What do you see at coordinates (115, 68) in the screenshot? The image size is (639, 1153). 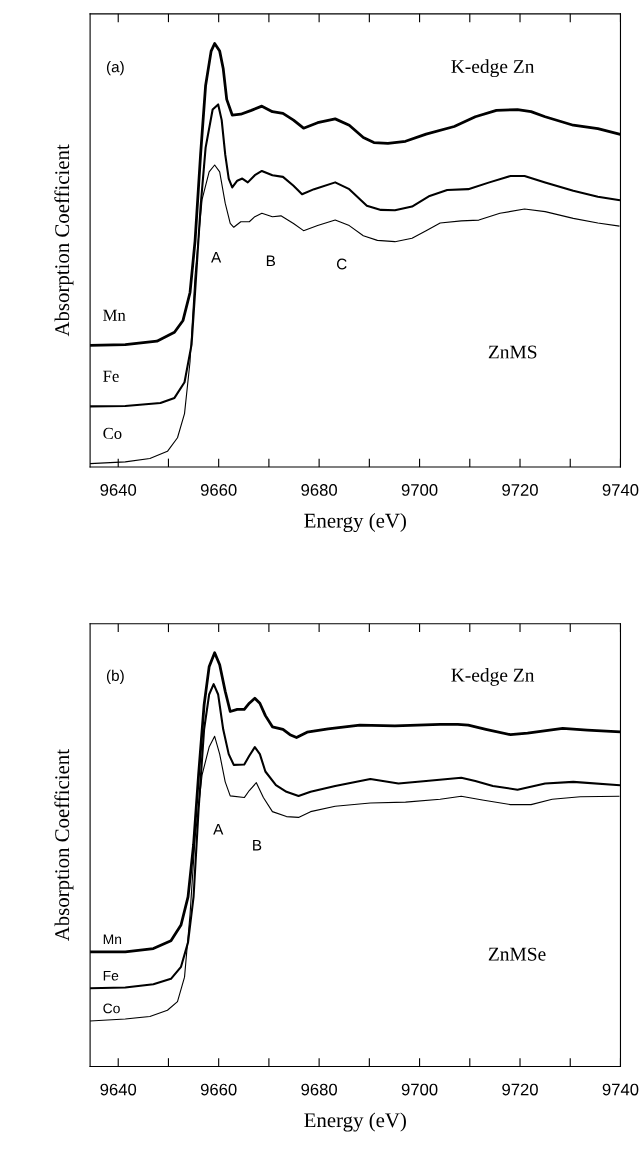 I see `annotation: (a)` at bounding box center [115, 68].